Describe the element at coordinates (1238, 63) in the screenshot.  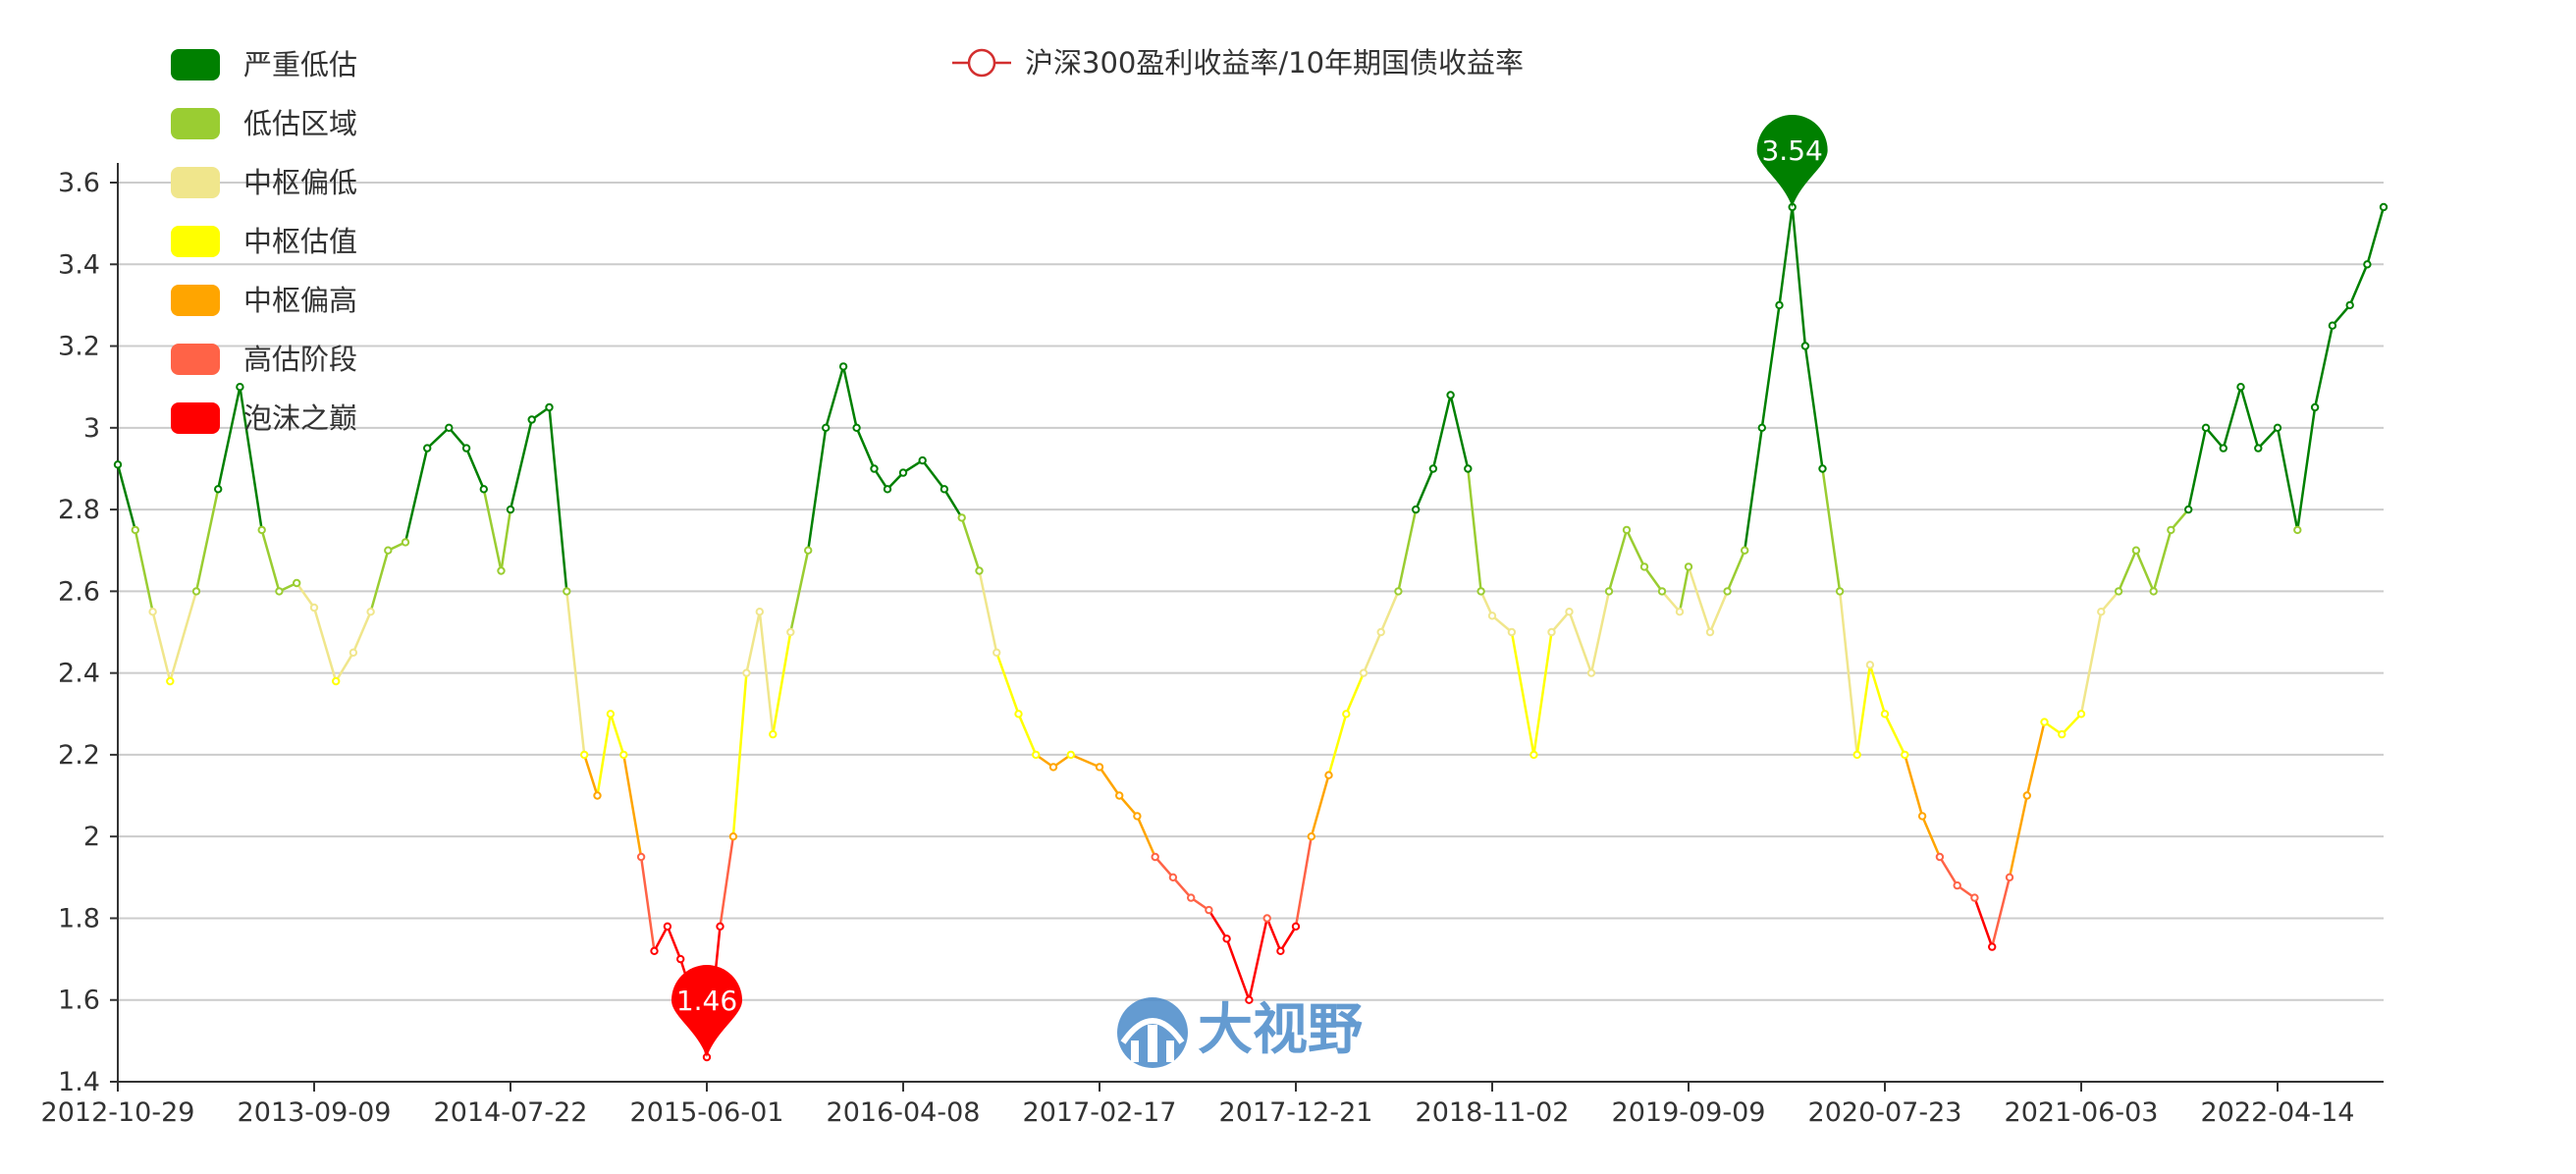
I see `series-legend-item: 沪深300盈利收益率/10年期国债收益率` at that location.